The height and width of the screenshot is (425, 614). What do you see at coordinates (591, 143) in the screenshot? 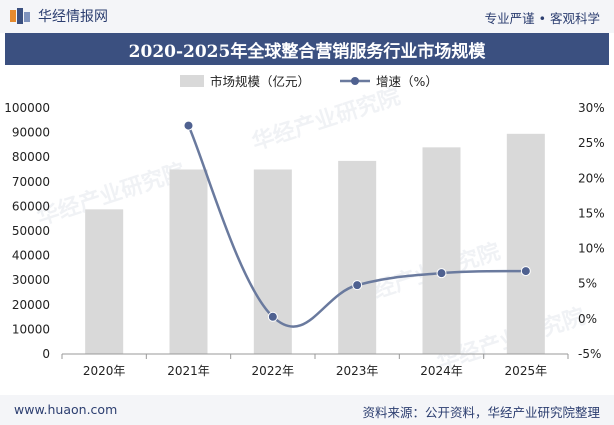
I see `right-axis-tick-label: 25%` at bounding box center [591, 143].